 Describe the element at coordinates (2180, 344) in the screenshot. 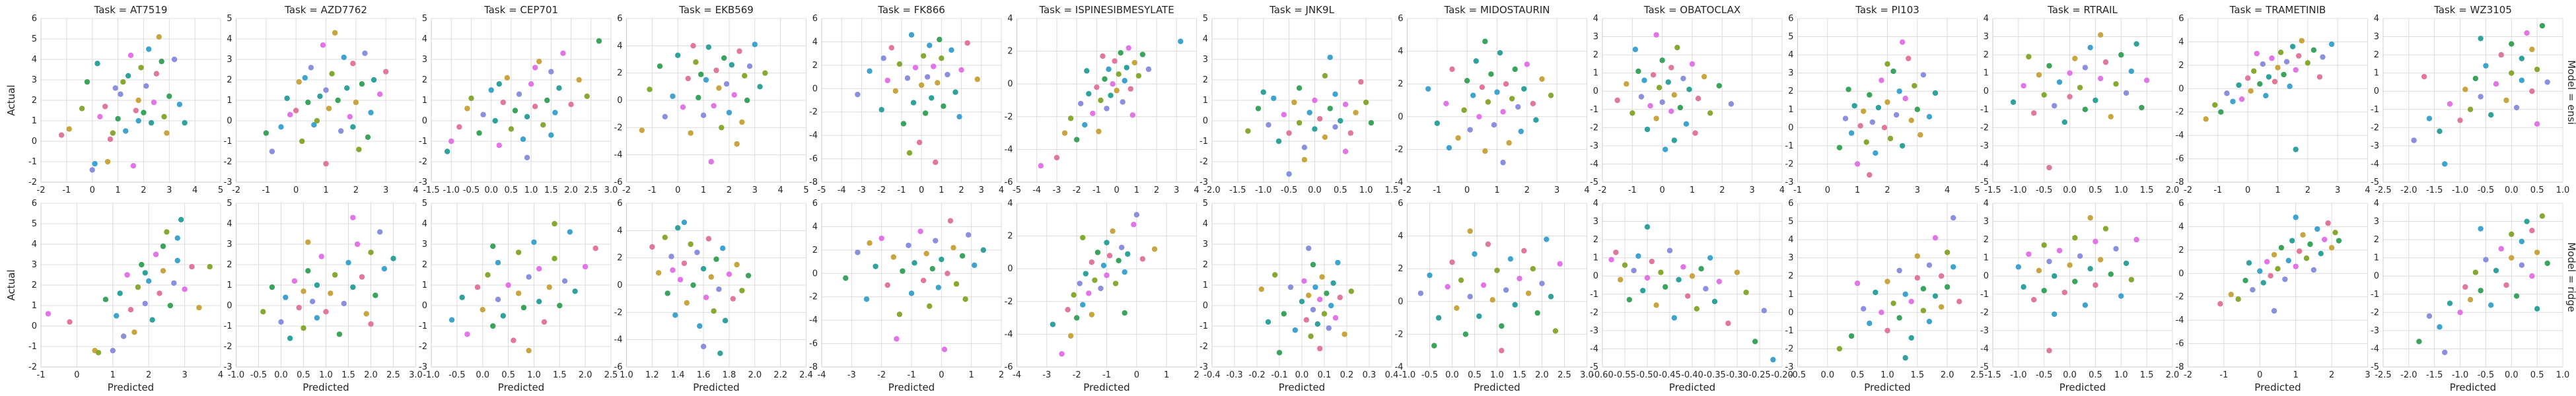

I see `y-tick-label: -6` at that location.